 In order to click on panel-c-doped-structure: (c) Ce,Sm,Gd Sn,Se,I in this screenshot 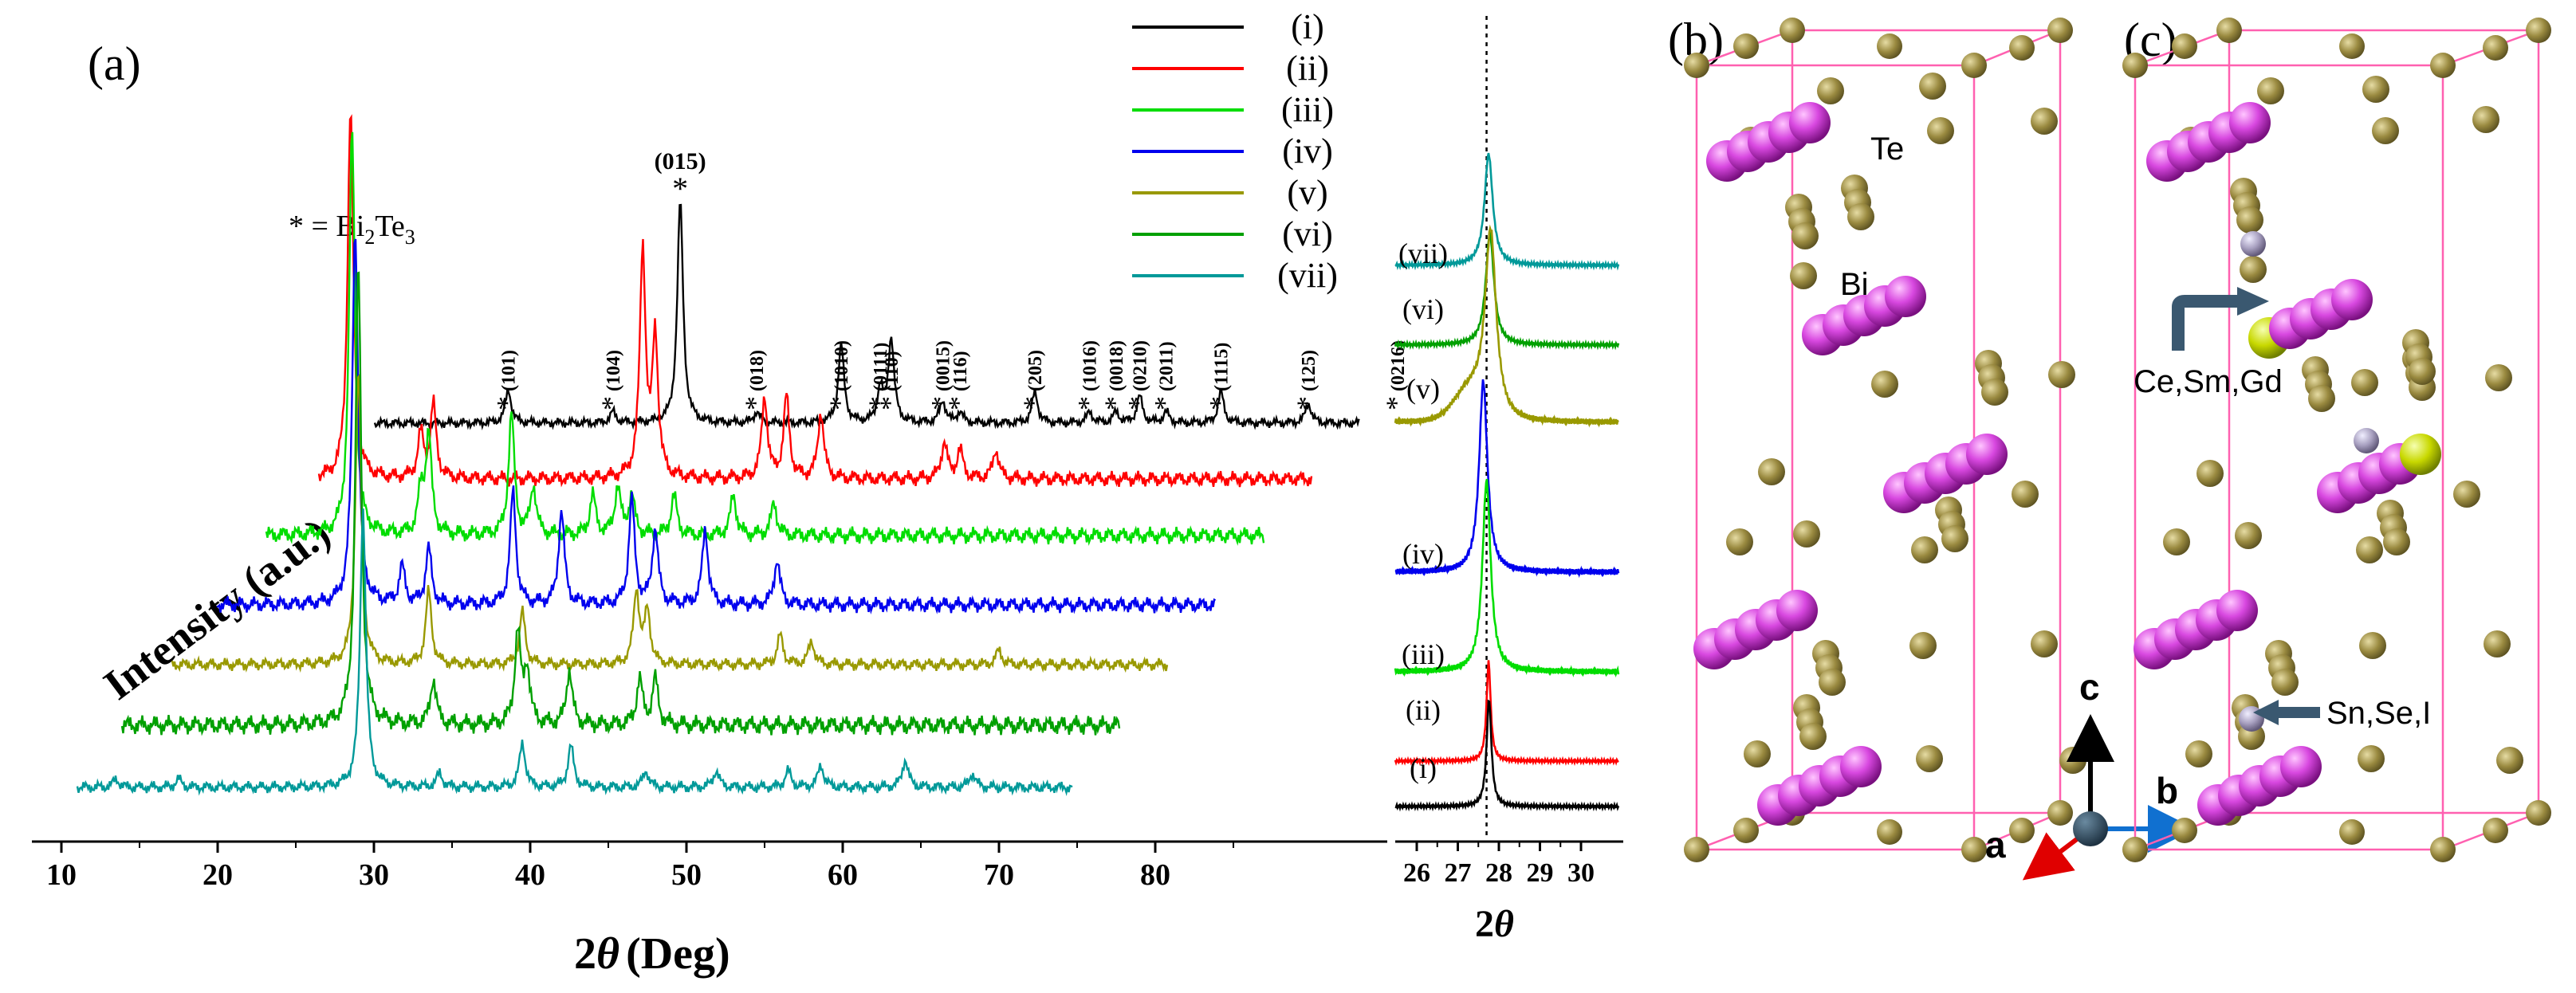, I will do `click(2336, 438)`.